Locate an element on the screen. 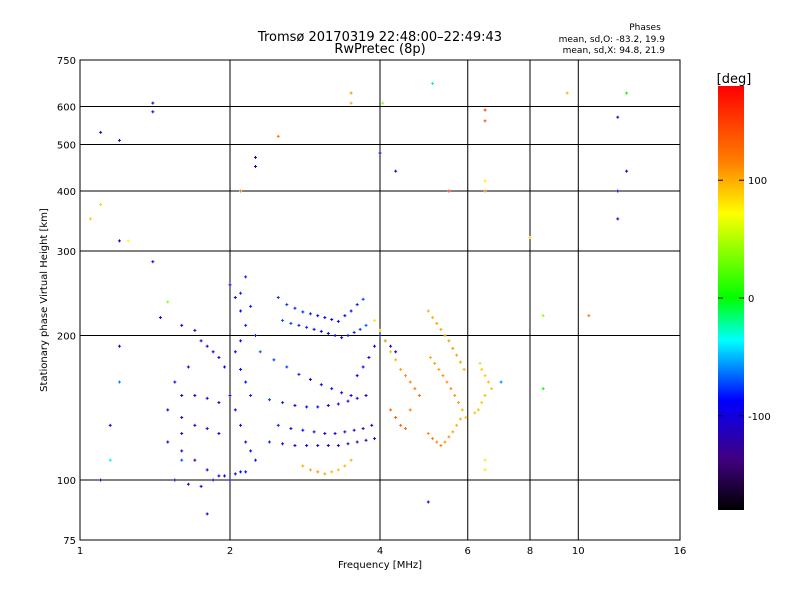 The height and width of the screenshot is (604, 800). x-tick-labels: 1 2 4 6 8 10 16 is located at coordinates (382, 551).